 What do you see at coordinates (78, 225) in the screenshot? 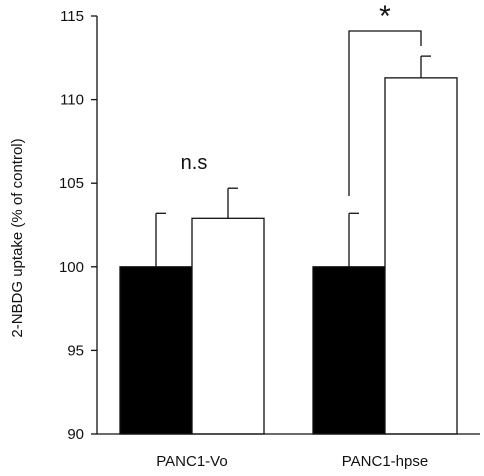
I see `y-axis: 90 95 100 105 110 115` at bounding box center [78, 225].